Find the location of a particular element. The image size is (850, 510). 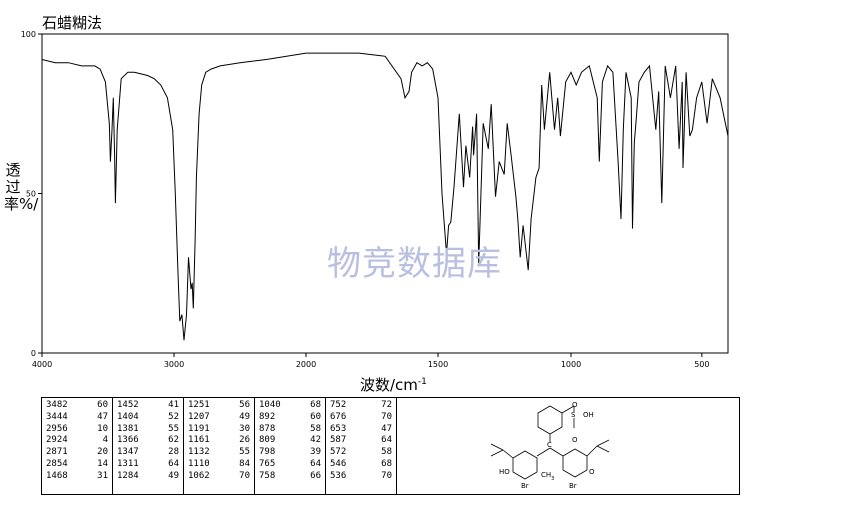

chart-title: 石蜡糊法 is located at coordinates (72, 23).